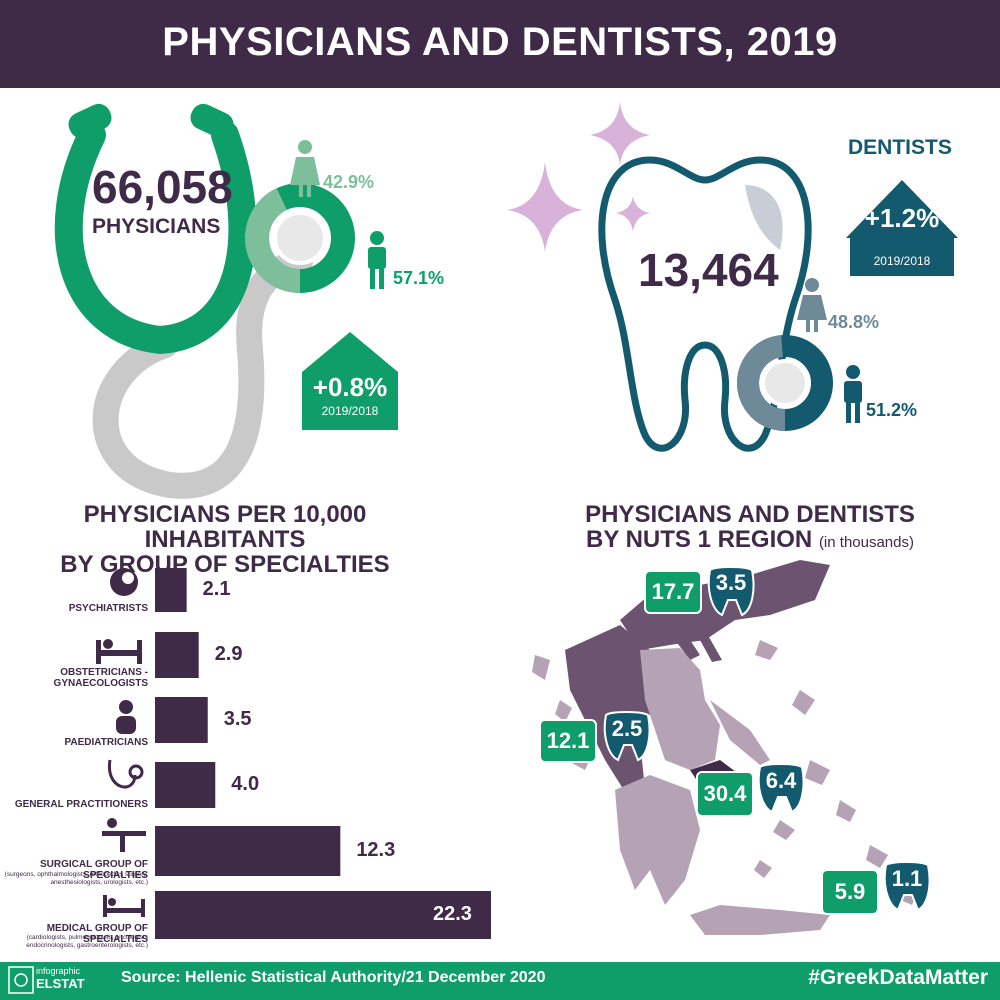 This screenshot has height=1000, width=1000. I want to click on bar-value-obstetricians: 2.9, so click(228, 654).